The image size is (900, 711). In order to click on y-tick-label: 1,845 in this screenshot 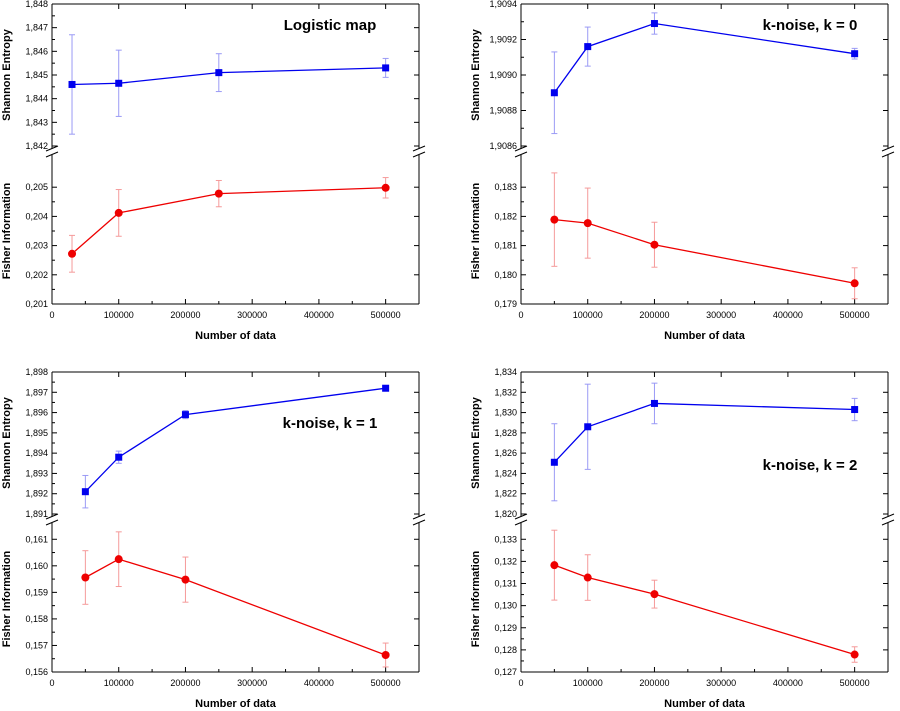, I will do `click(36, 75)`.